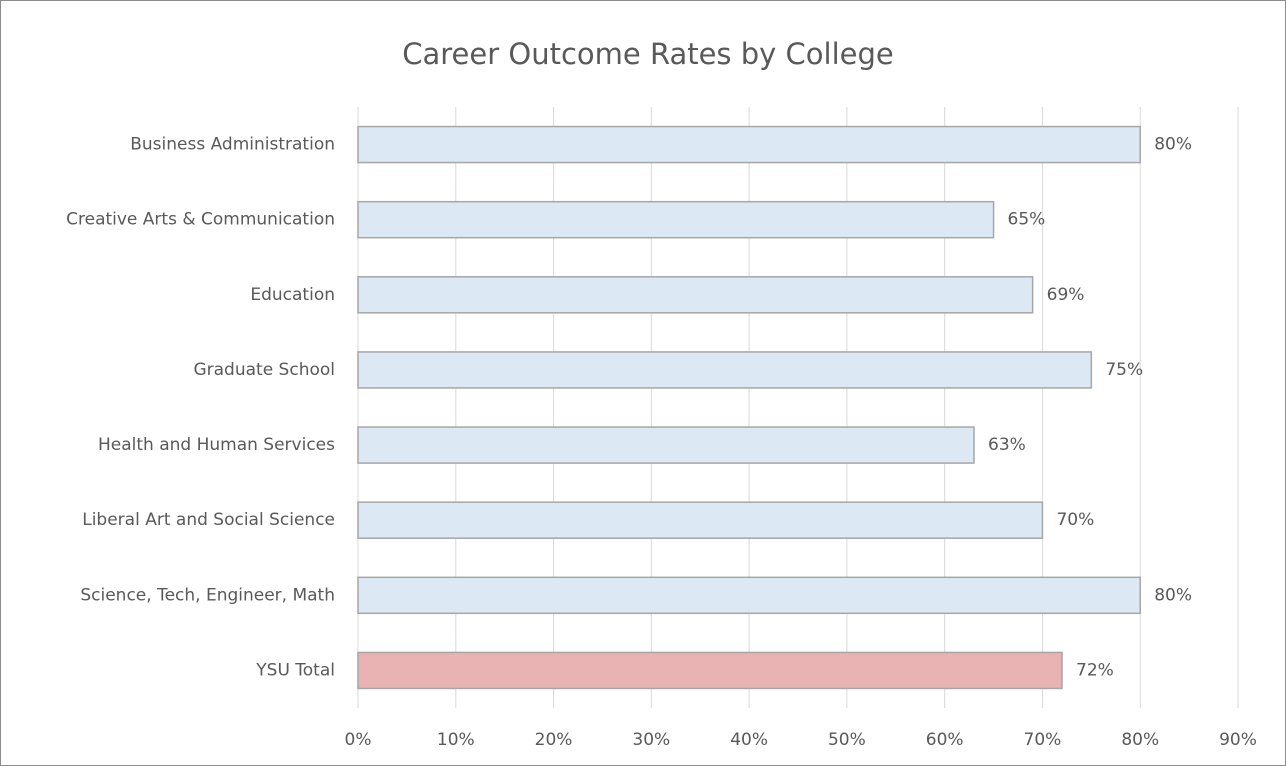 The height and width of the screenshot is (766, 1286). What do you see at coordinates (208, 520) in the screenshot?
I see `y-tick-label: Liberal Art and Social Science` at bounding box center [208, 520].